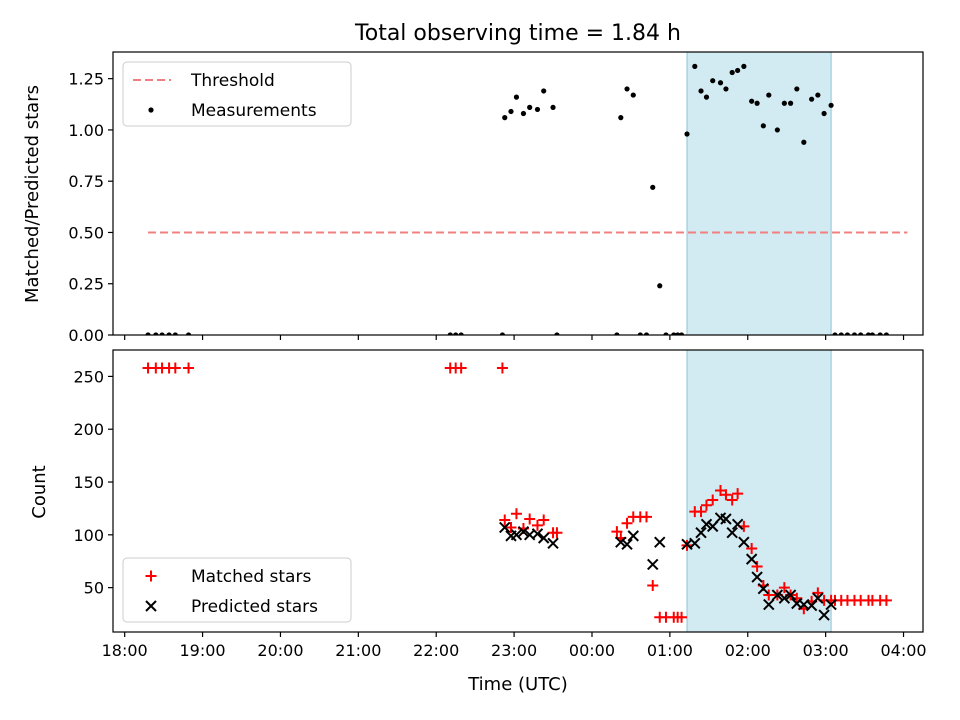 The width and height of the screenshot is (960, 720). What do you see at coordinates (748, 650) in the screenshot?
I see `x-tick-label: 02:00` at bounding box center [748, 650].